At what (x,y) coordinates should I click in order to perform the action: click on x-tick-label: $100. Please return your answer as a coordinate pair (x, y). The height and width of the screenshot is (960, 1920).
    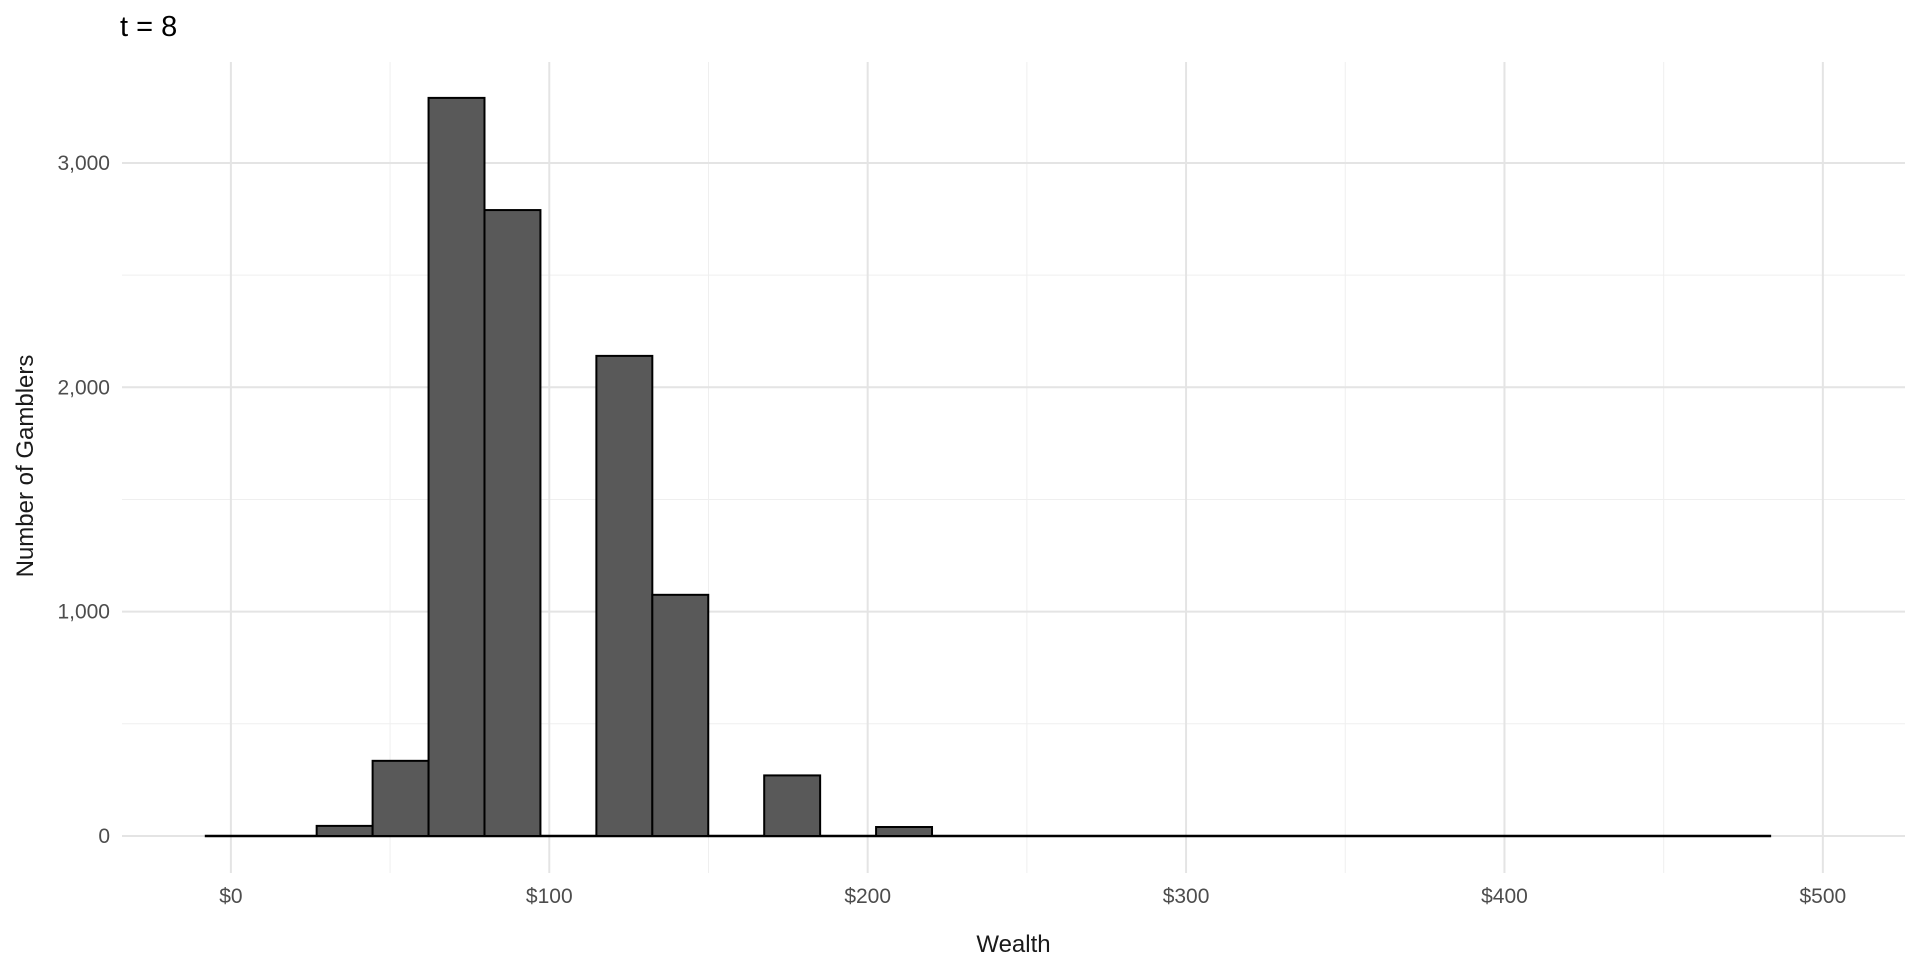
    Looking at the image, I should click on (549, 896).